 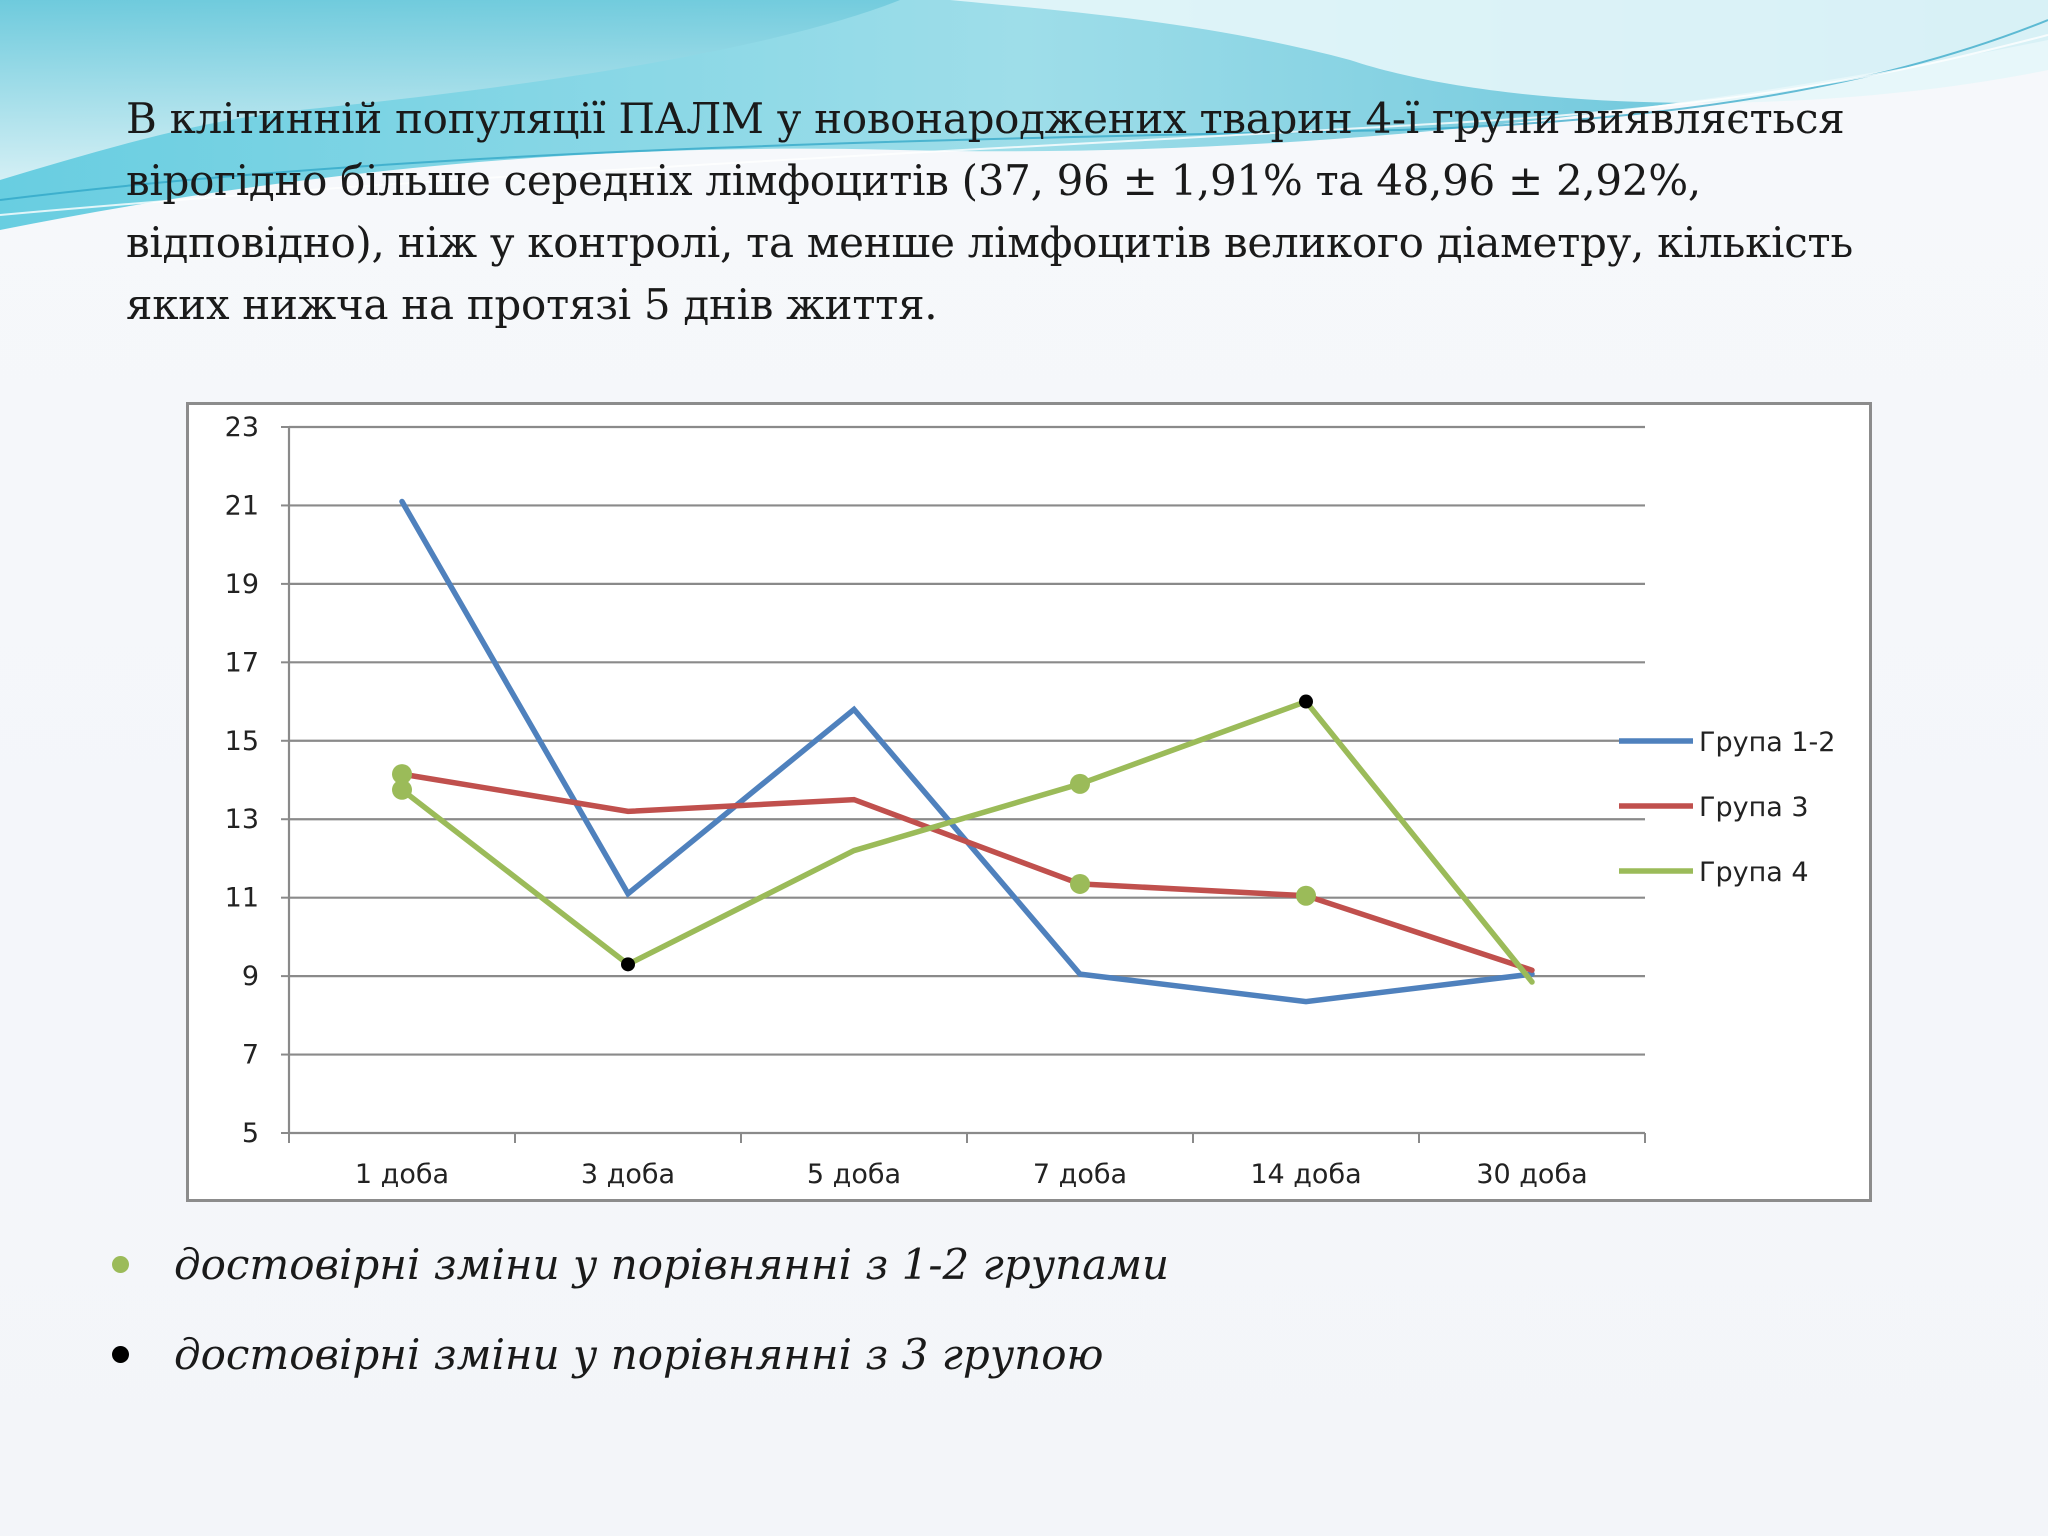 I want to click on x-tick-label: 7 доба, so click(x=1080, y=1174).